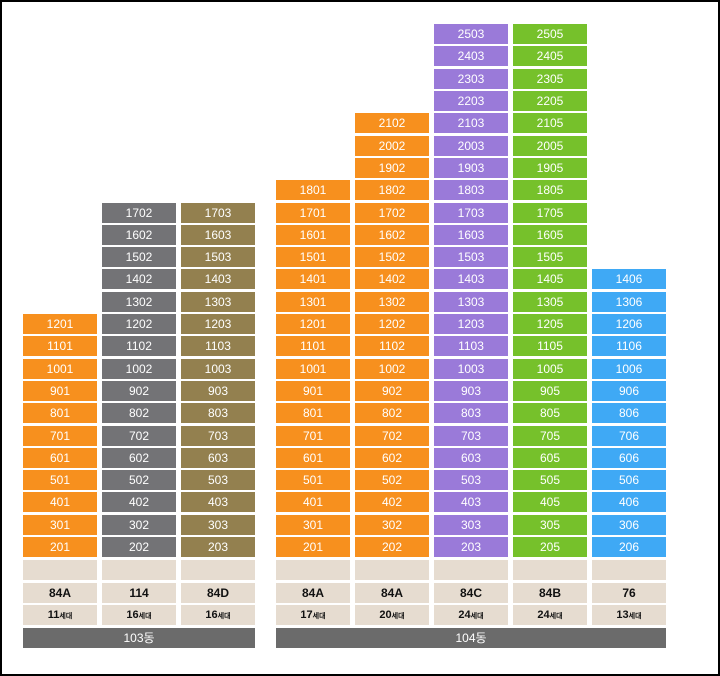  I want to click on unit-number: 1503, so click(218, 257).